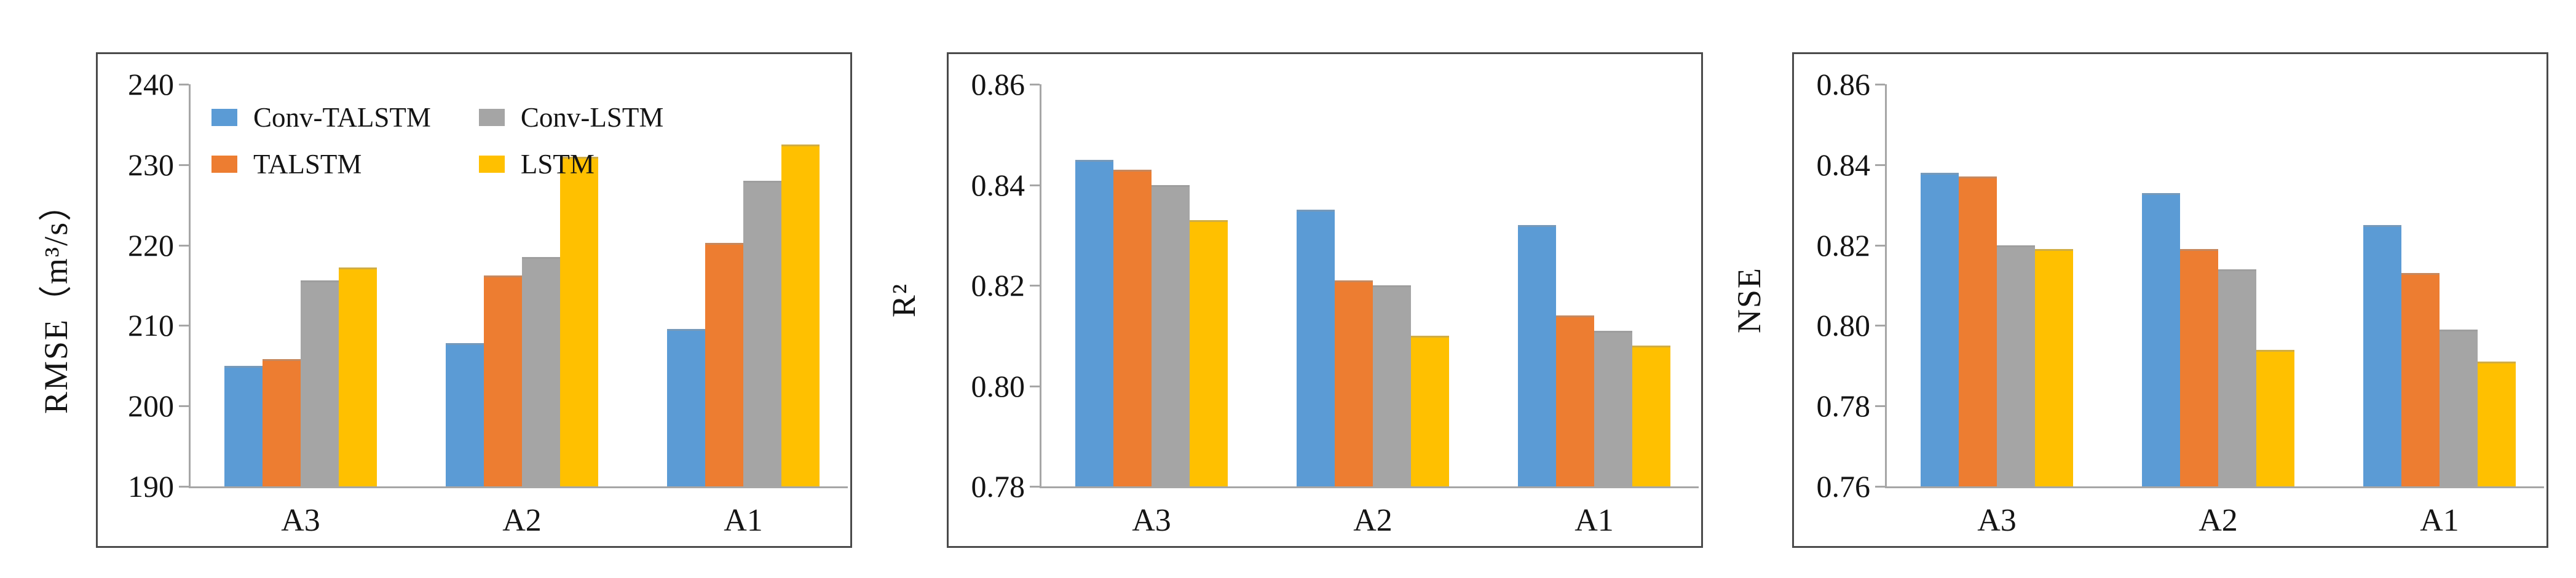 The image size is (2576, 578). Describe the element at coordinates (151, 84) in the screenshot. I see `y-tick-label: 240` at that location.